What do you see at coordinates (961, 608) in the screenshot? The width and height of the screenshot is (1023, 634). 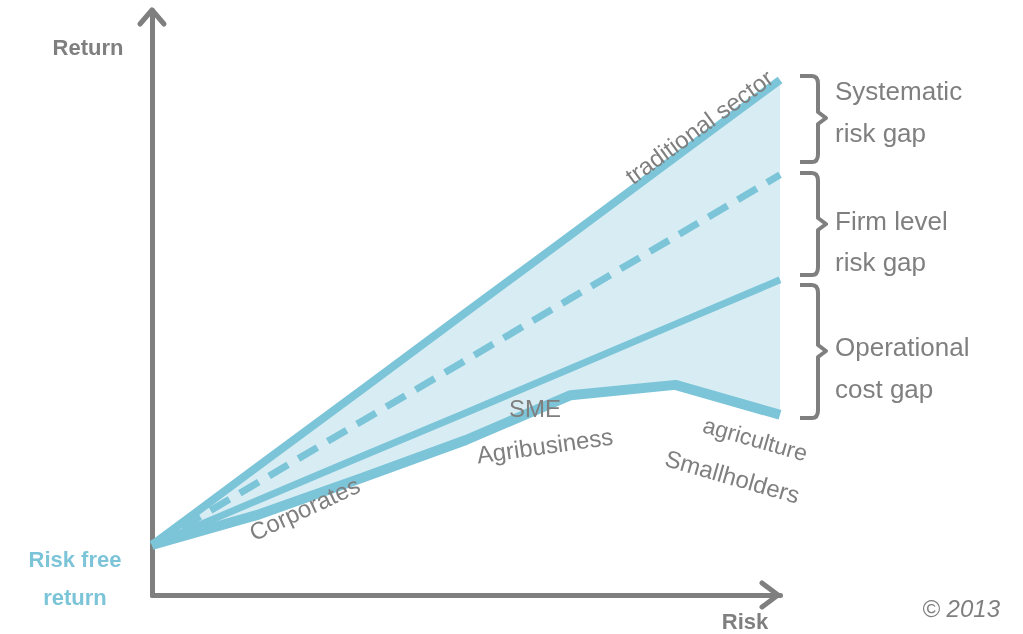 I see `text: © 2013` at bounding box center [961, 608].